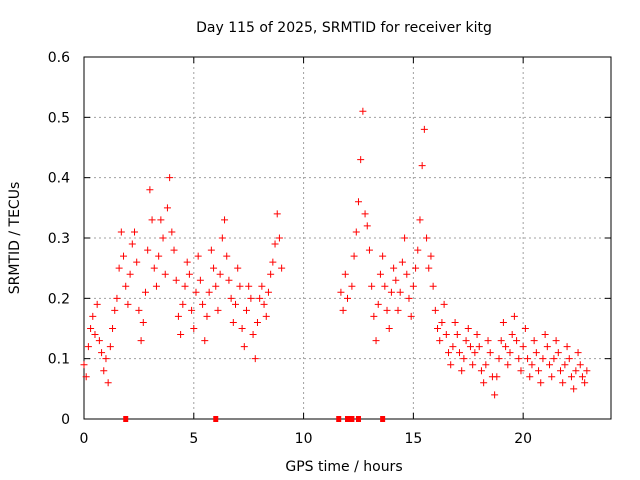 The image size is (640, 480). I want to click on y-tick-label: 0.2, so click(59, 299).